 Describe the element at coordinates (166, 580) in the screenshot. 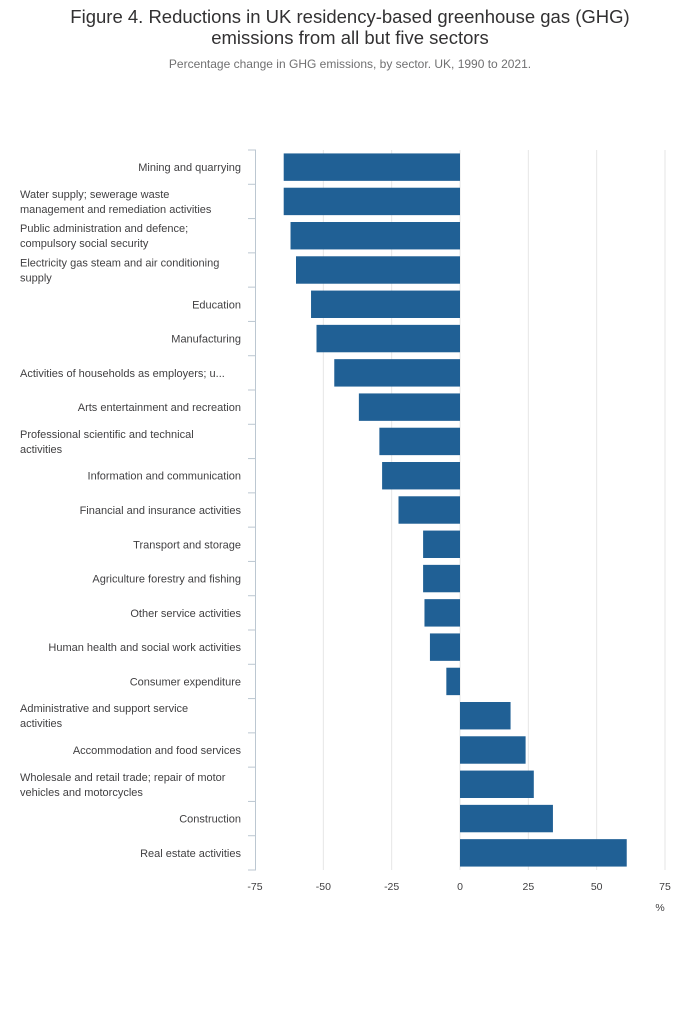

I see `category-label-12: Agriculture forestry and fishing` at that location.